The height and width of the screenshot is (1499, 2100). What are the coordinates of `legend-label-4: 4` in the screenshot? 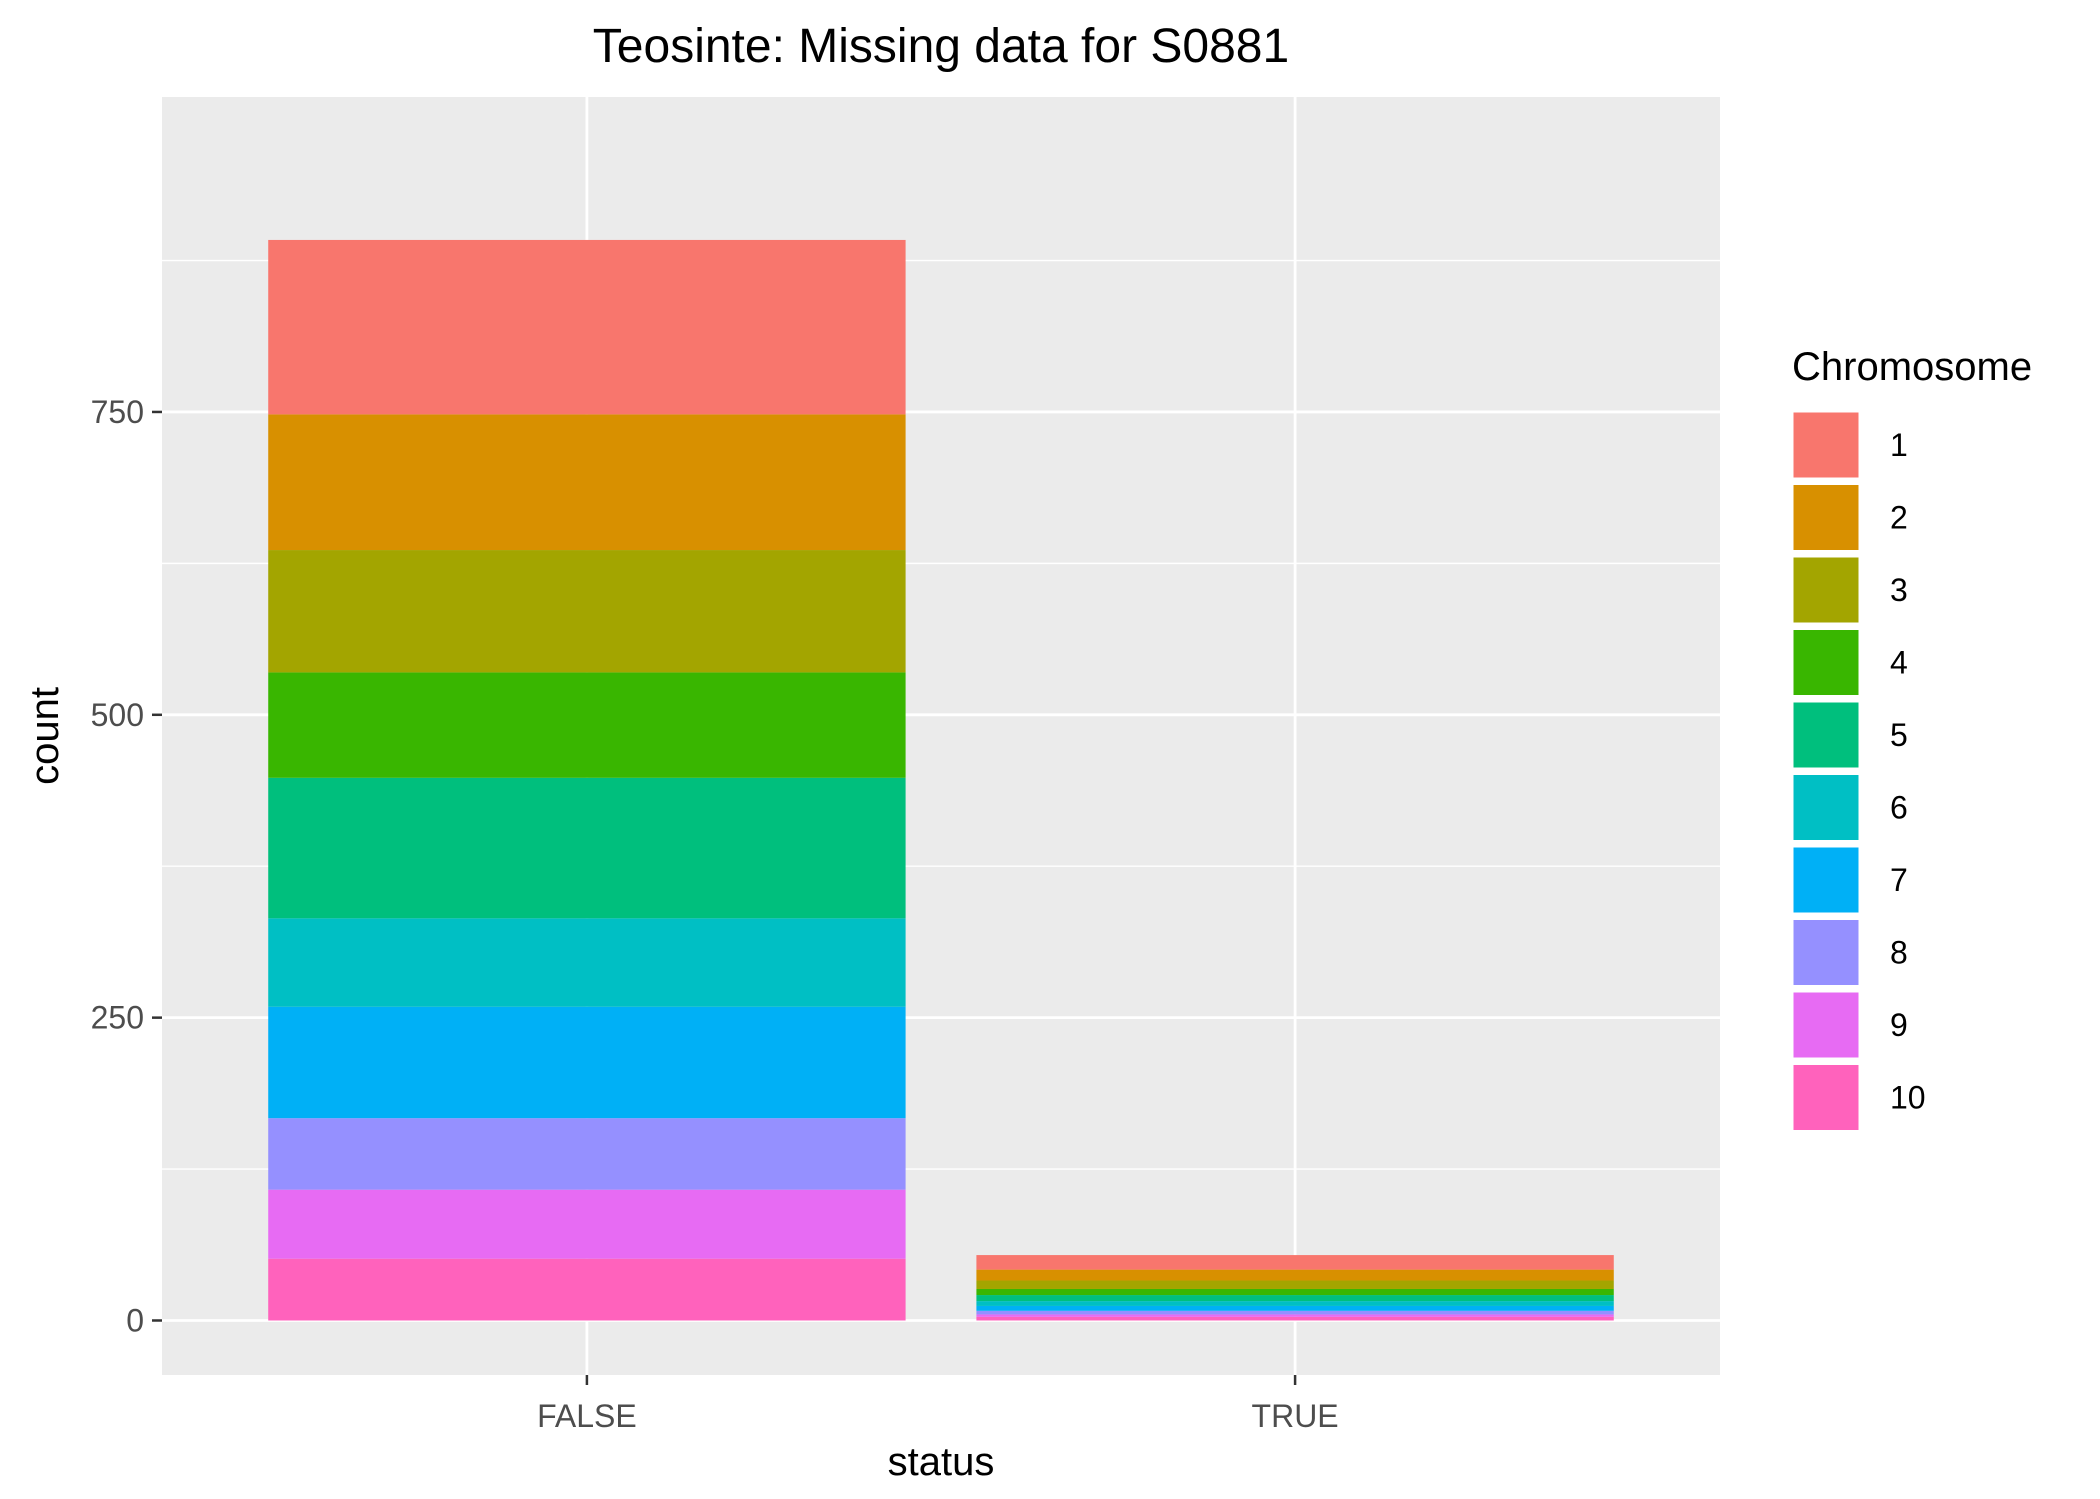 It's located at (1899, 663).